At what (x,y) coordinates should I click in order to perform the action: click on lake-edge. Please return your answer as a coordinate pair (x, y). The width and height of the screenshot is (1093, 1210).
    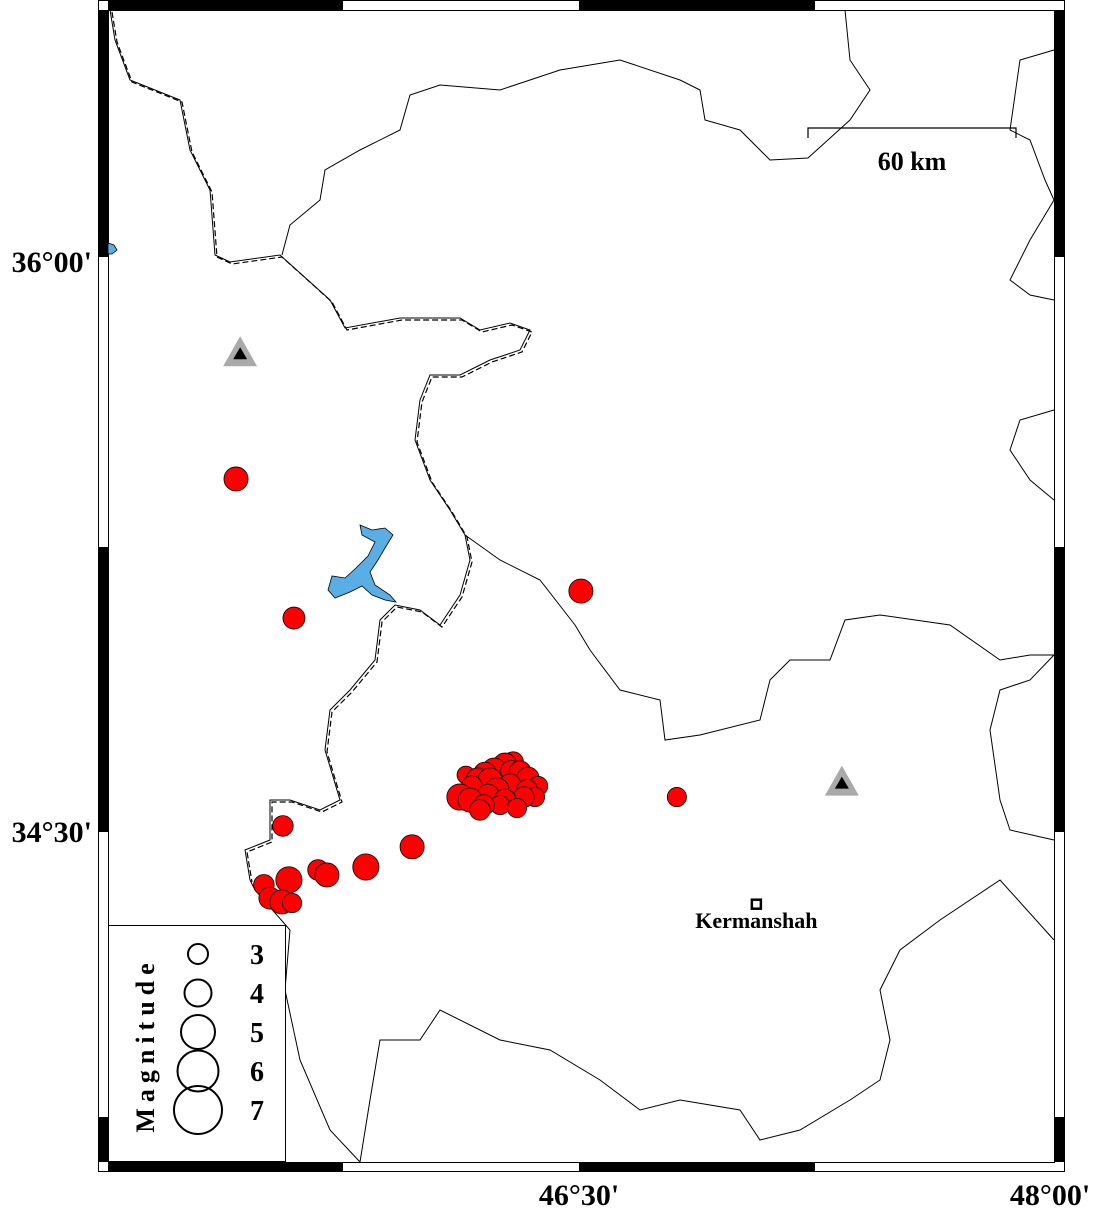
    Looking at the image, I should click on (112, 248).